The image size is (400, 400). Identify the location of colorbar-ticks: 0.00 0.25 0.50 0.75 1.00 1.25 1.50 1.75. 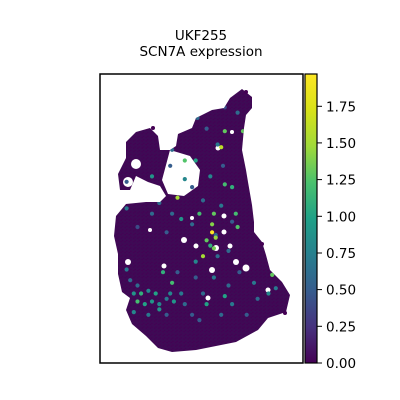
(336, 235).